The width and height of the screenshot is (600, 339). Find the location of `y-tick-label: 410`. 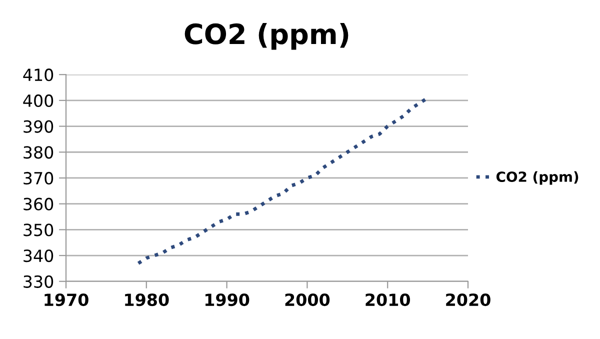

y-tick-label: 410 is located at coordinates (38, 75).